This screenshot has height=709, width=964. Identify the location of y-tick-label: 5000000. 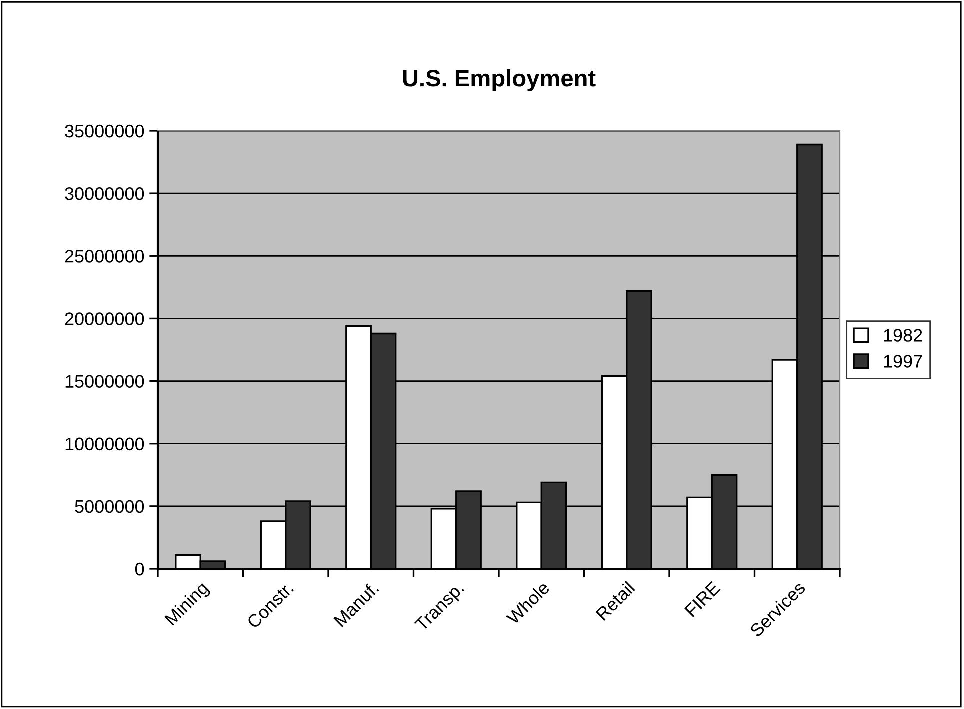
(109, 507).